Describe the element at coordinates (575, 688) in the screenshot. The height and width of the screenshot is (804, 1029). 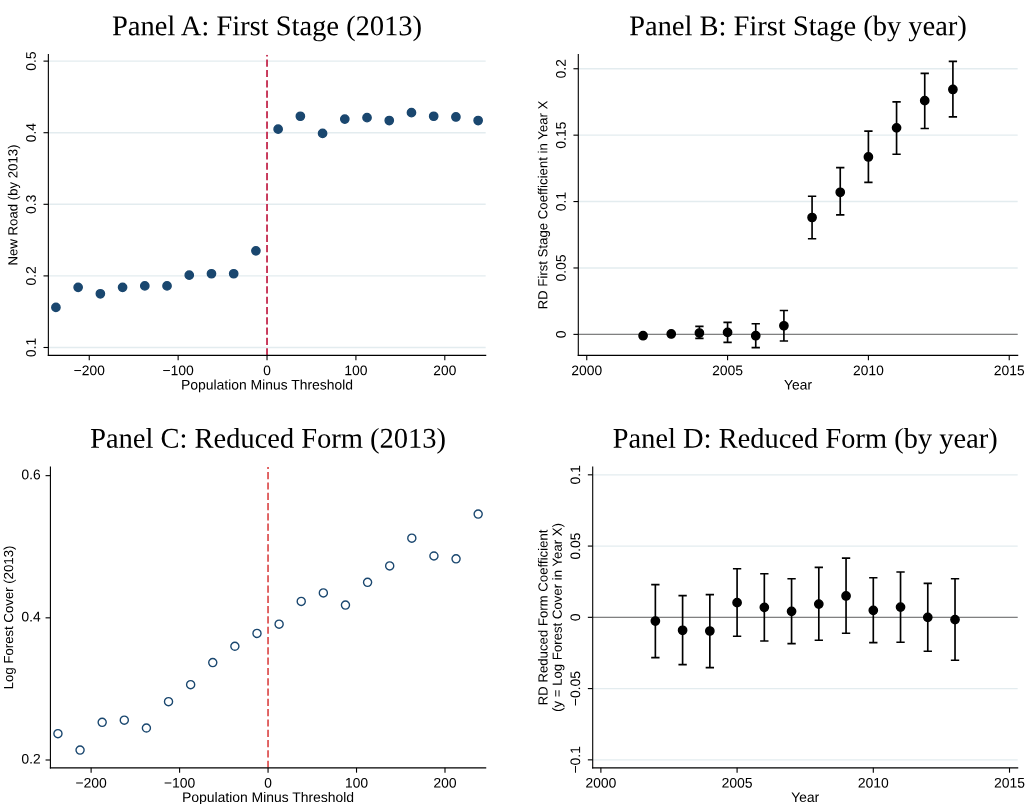
I see `y-tick-label: −0.05` at that location.